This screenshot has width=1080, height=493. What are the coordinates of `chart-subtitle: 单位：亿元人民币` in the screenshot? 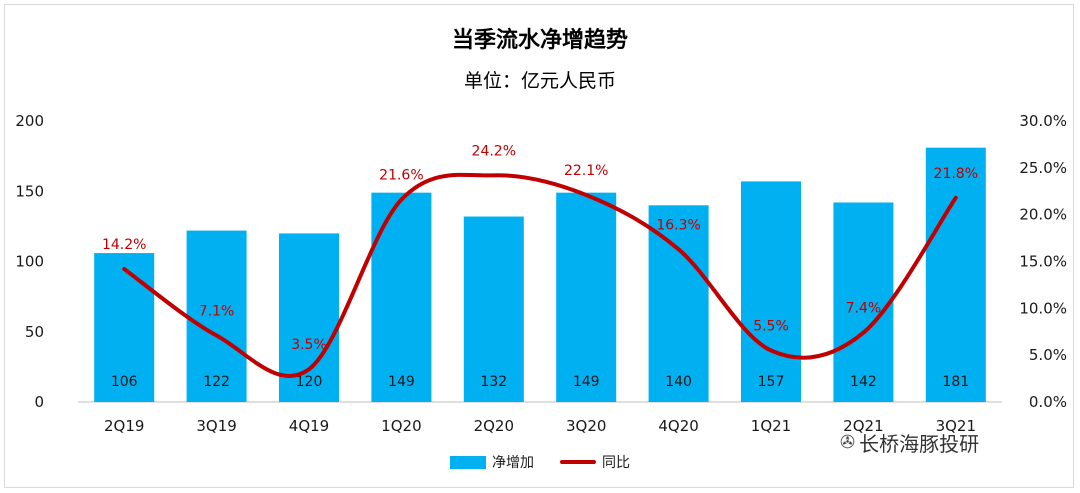 It's located at (539, 81).